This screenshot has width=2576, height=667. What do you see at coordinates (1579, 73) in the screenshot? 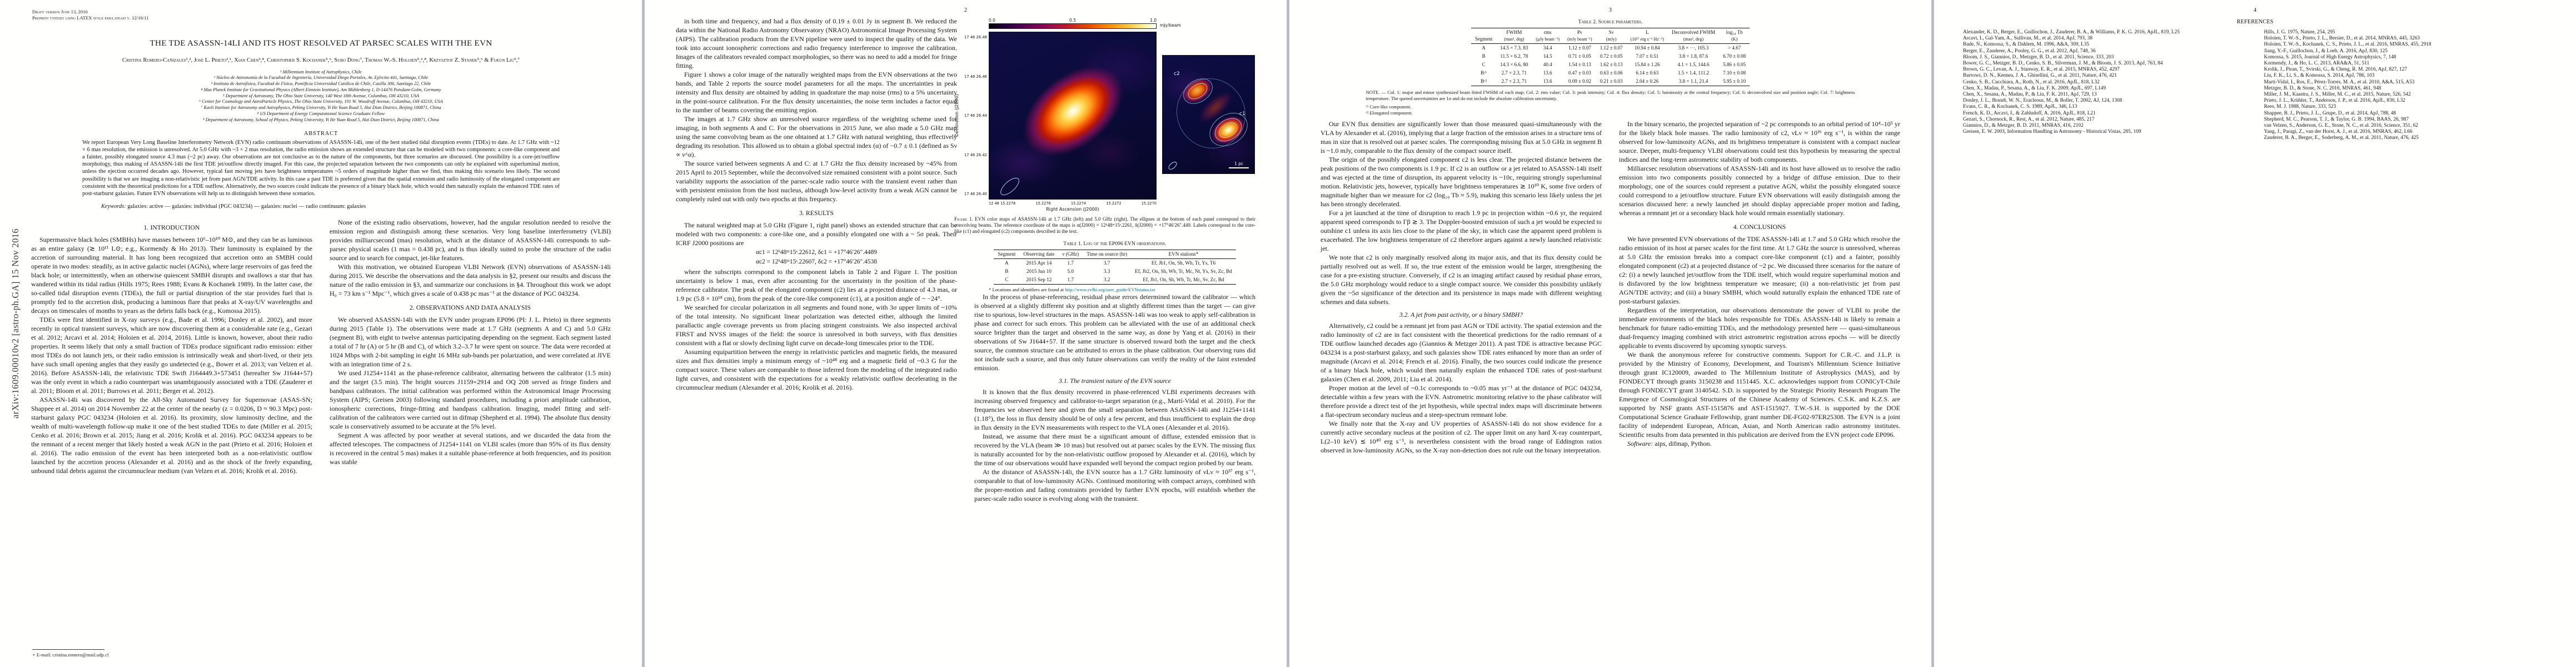
I see `cell-peak-intensity: 0.47 ± 0.03` at bounding box center [1579, 73].